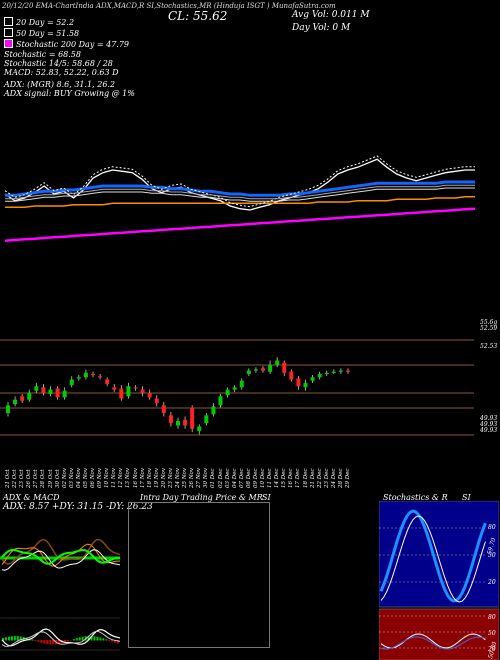  Describe the element at coordinates (255, 478) in the screenshot. I see `date-label: 09 Dec` at that location.